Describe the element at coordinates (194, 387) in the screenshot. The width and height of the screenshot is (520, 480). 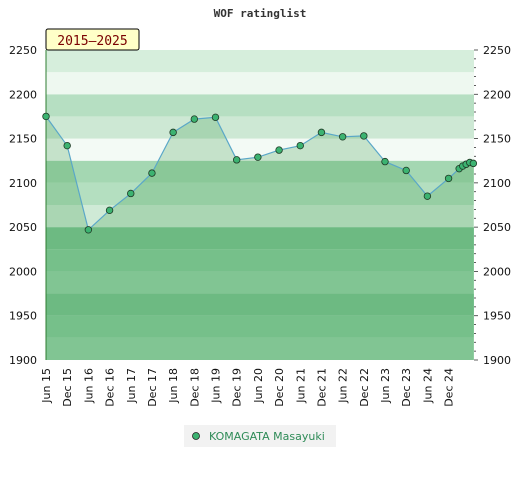
I see `x-tick-label: Dec 18` at that location.